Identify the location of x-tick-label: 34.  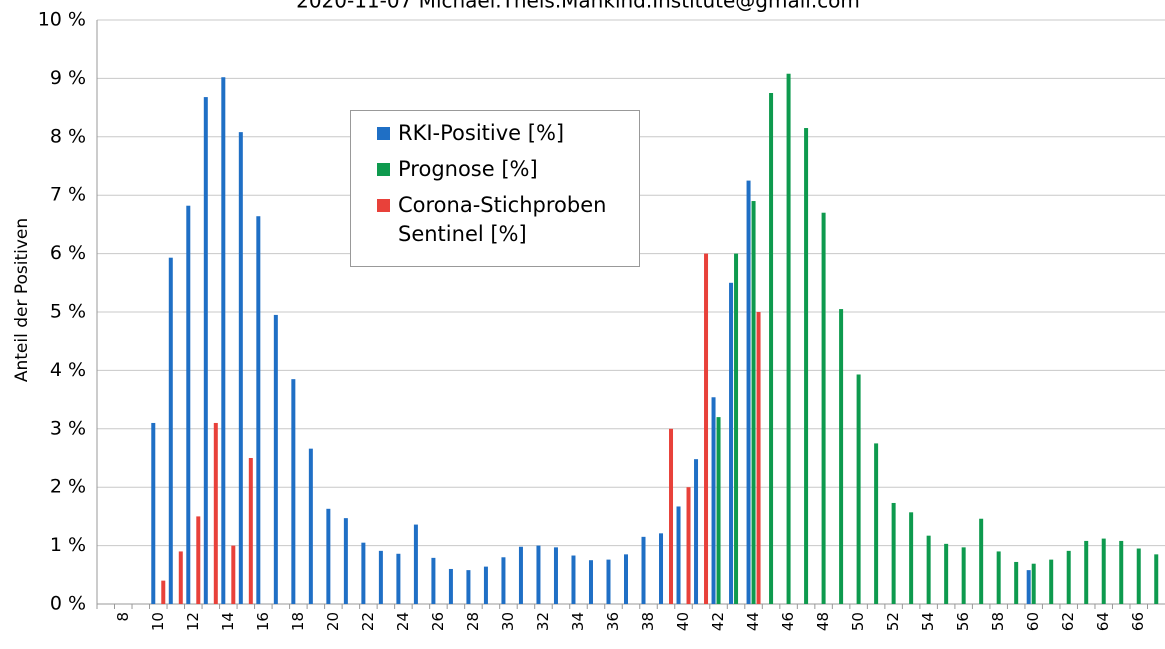
(578, 621).